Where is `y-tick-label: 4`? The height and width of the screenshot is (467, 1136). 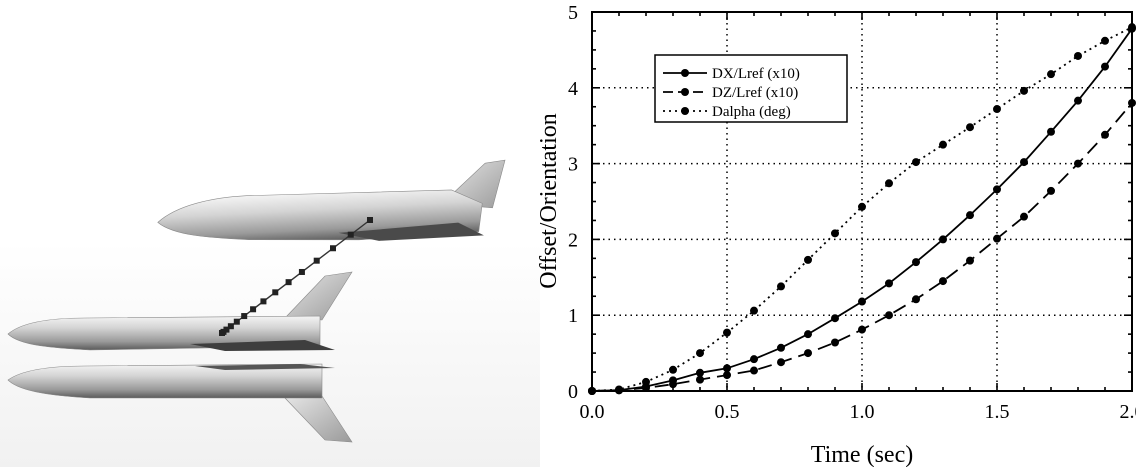 y-tick-label: 4 is located at coordinates (573, 89).